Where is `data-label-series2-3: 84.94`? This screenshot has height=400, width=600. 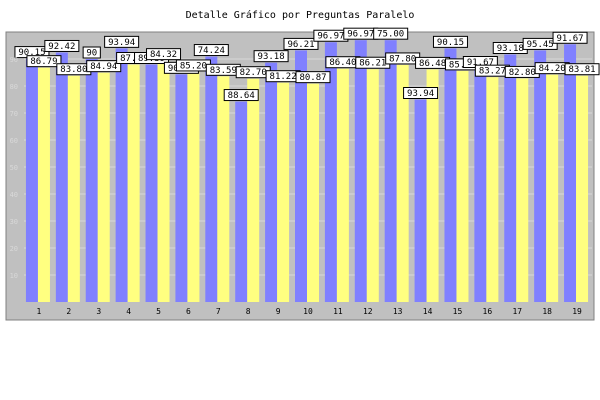
data-label-series2-3: 84.94 is located at coordinates (104, 66).